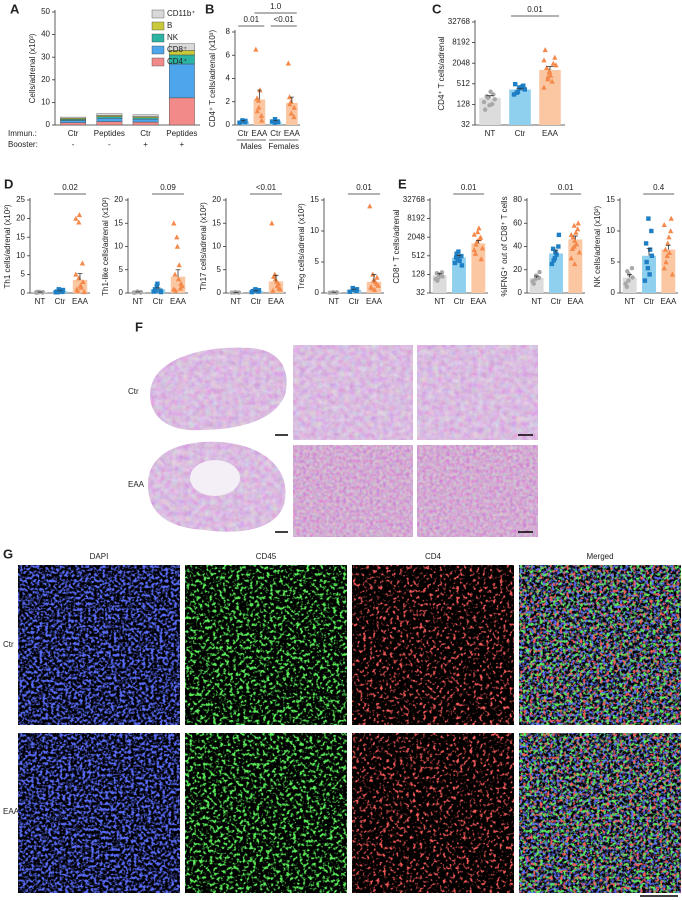 Image resolution: width=682 pixels, height=900 pixels. Describe the element at coordinates (45, 11) in the screenshot. I see `y-tick-label: 50` at that location.